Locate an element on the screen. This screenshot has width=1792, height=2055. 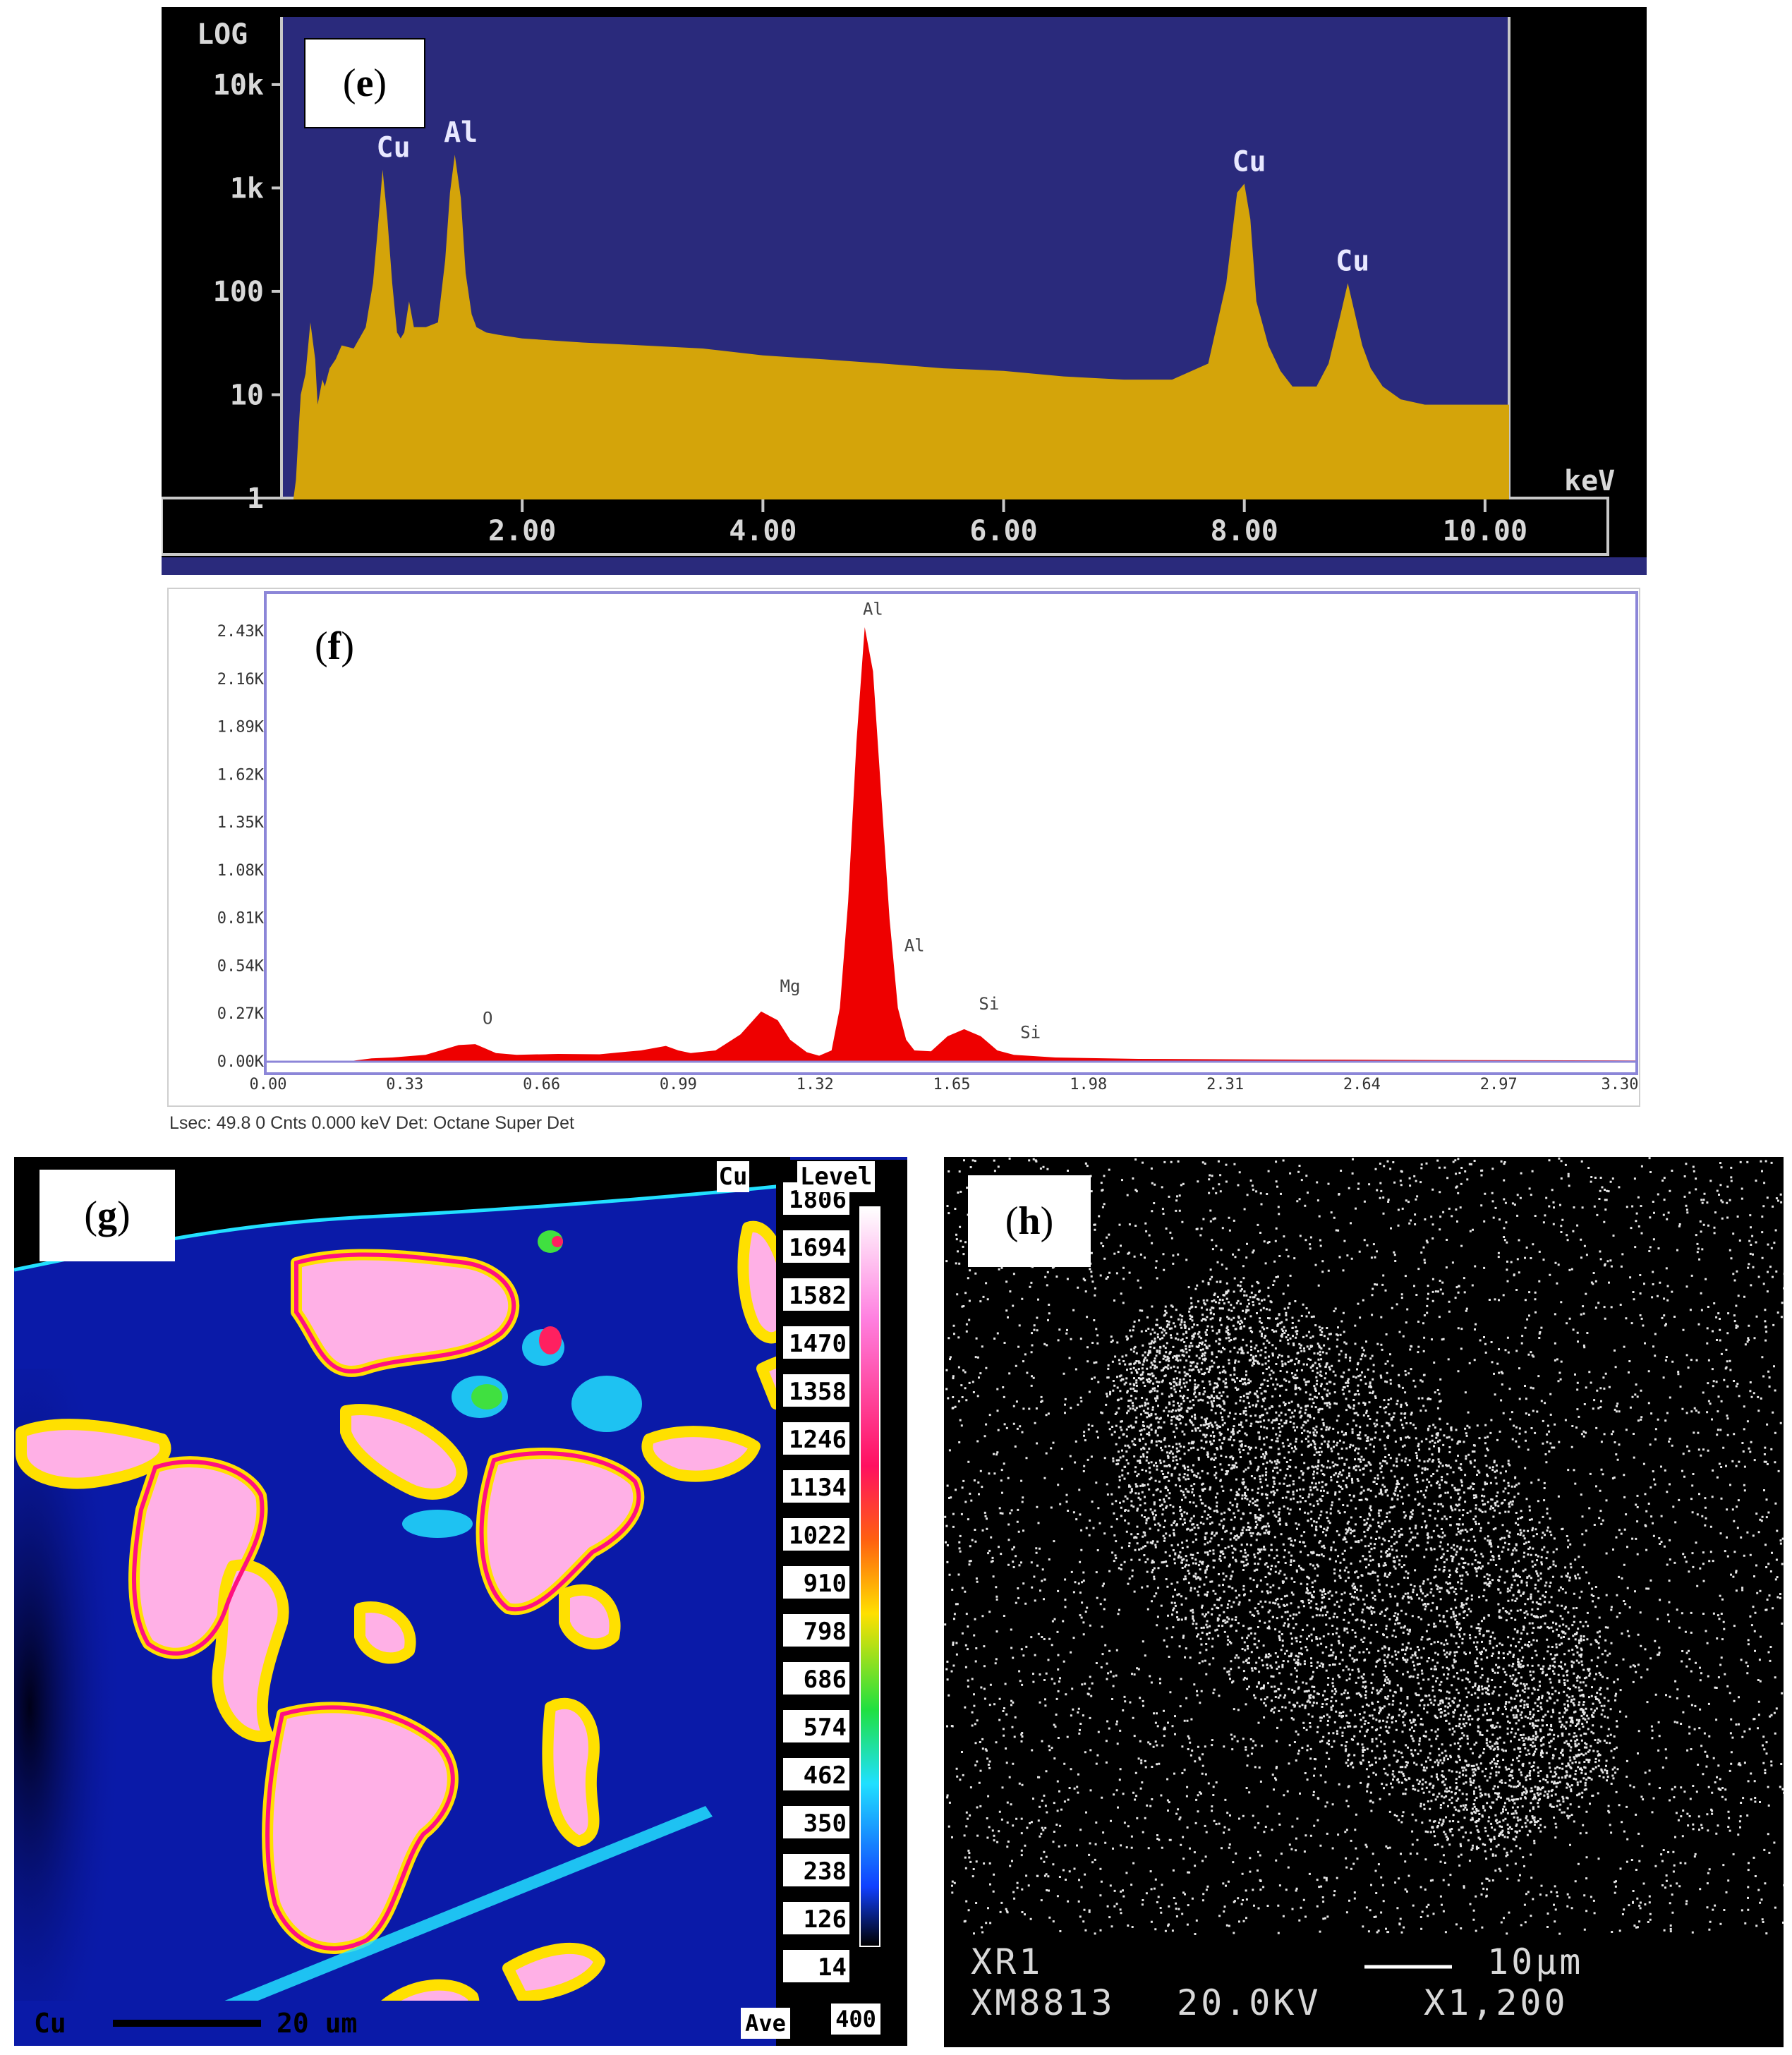
x-tick-label: 6.00 is located at coordinates (1003, 531).